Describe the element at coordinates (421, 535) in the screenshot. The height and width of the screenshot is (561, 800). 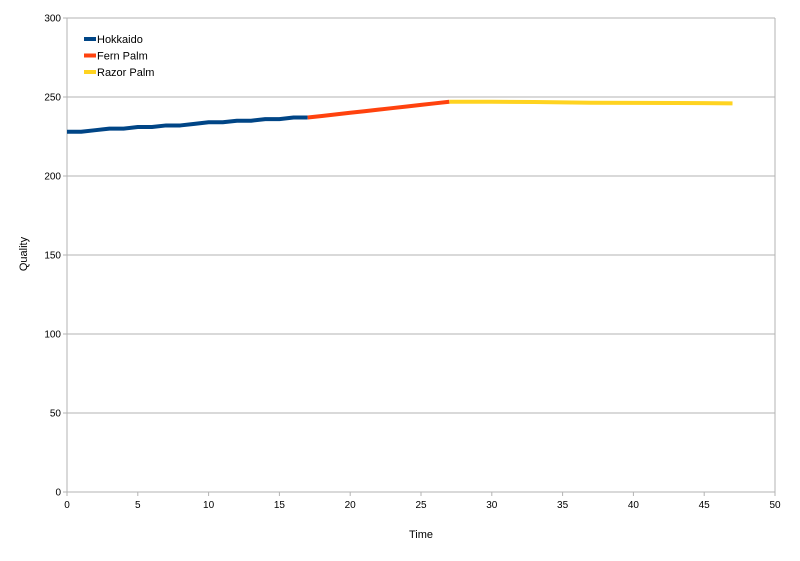
I see `x-axis-title: Time` at that location.